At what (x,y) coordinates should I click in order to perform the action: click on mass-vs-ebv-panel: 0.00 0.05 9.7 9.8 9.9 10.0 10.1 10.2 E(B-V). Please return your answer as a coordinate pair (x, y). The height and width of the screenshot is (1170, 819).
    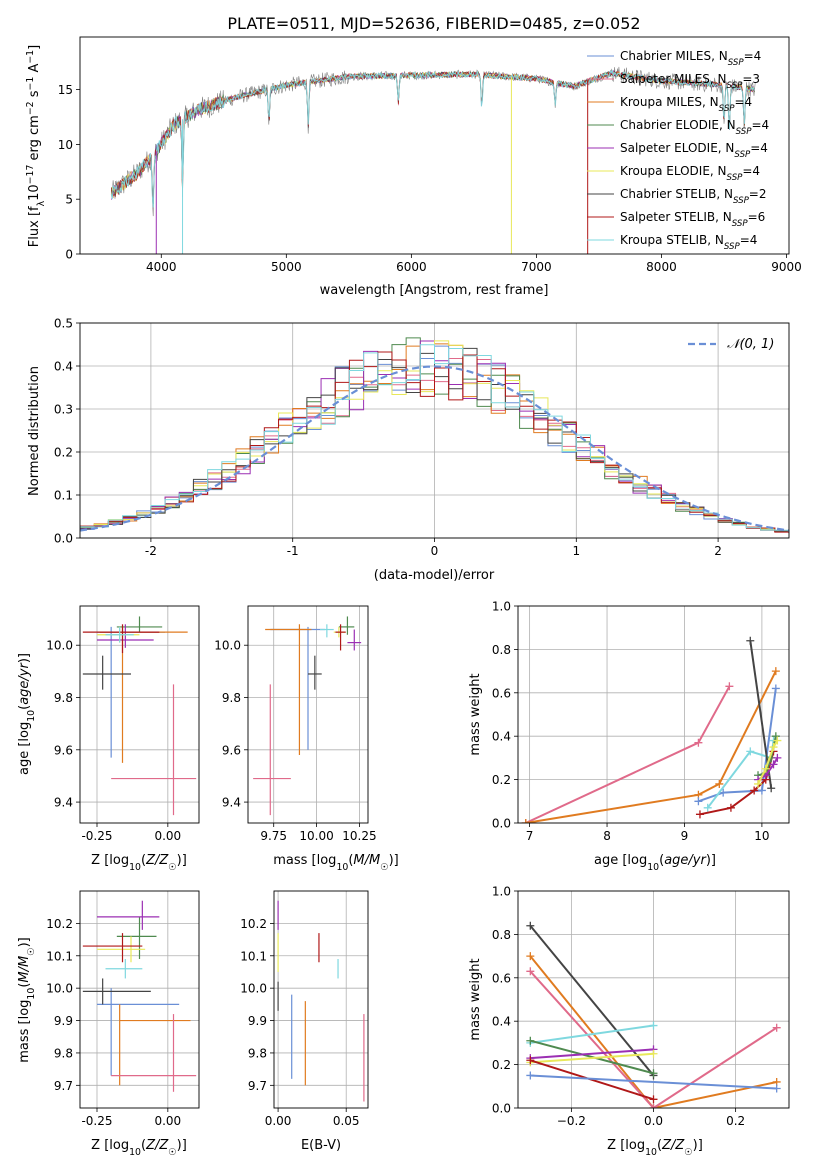
    Looking at the image, I should click on (304, 1021).